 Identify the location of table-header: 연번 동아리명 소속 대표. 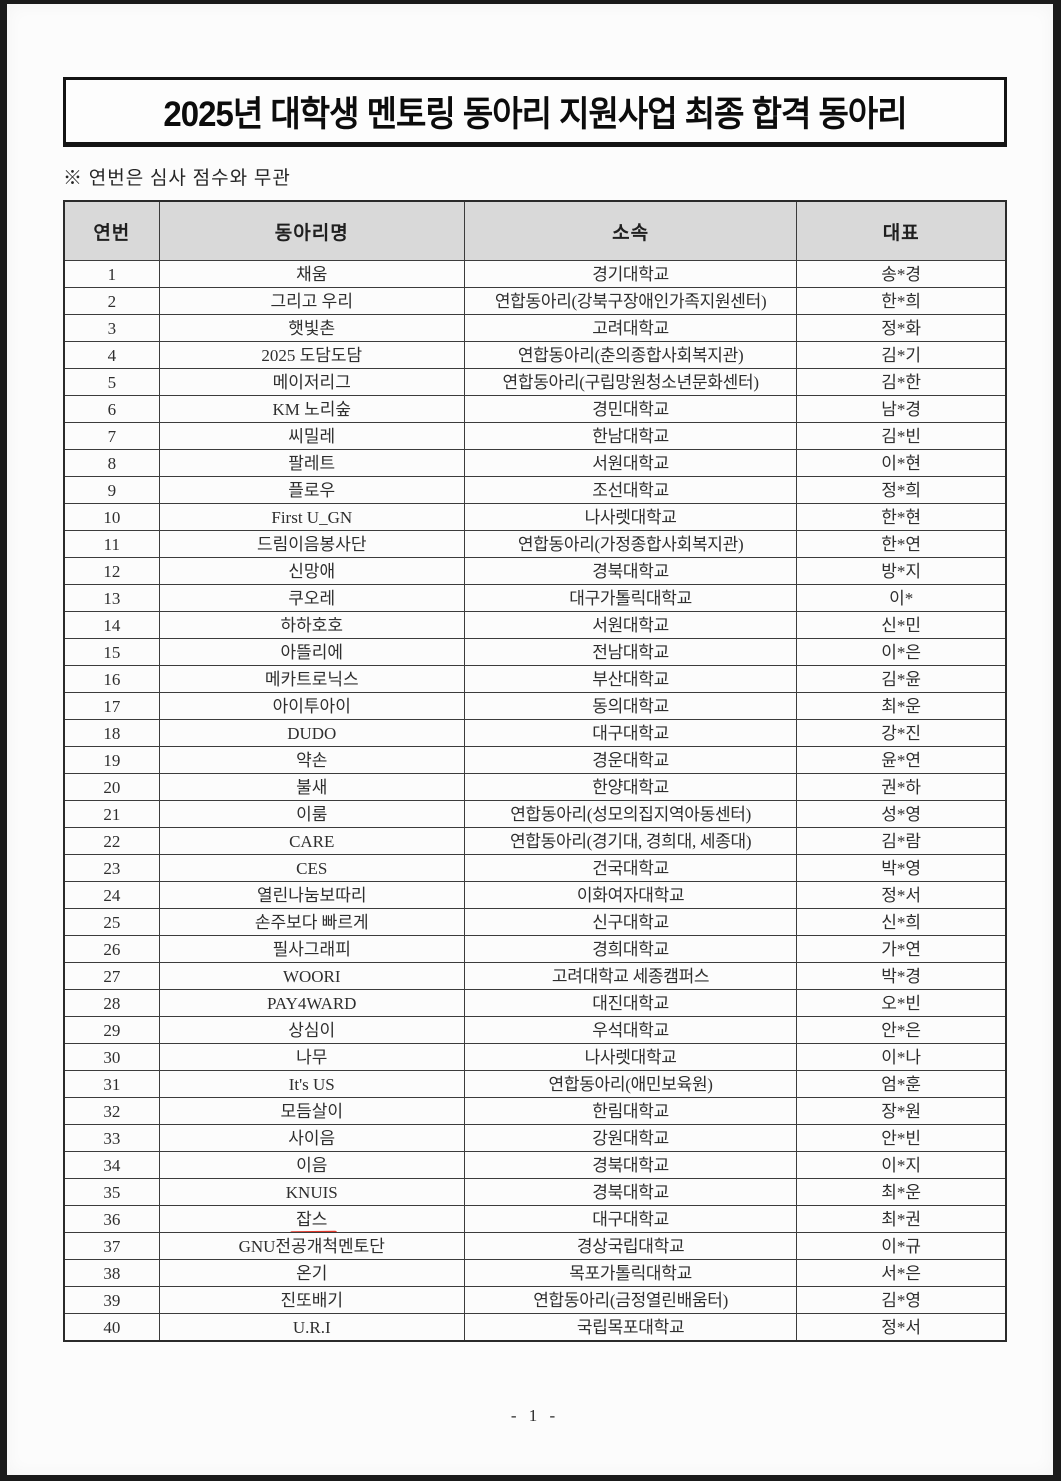
(535, 230).